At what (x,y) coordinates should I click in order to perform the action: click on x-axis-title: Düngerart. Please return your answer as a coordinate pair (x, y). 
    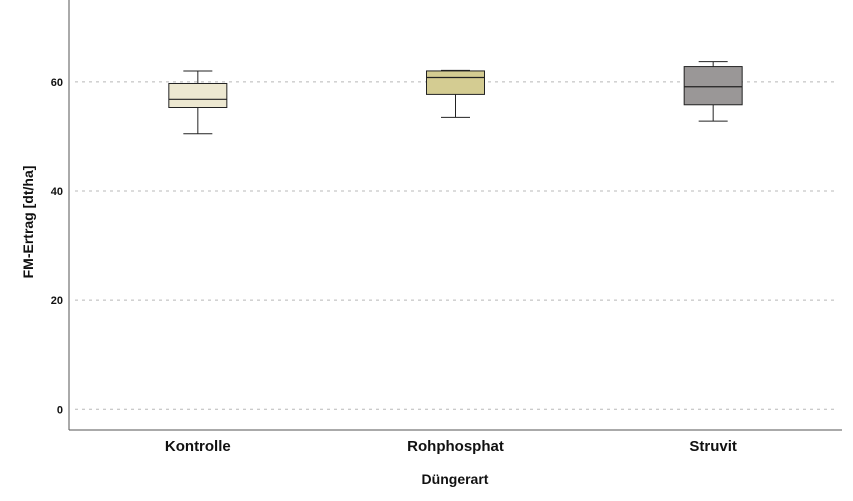
    Looking at the image, I should click on (455, 479).